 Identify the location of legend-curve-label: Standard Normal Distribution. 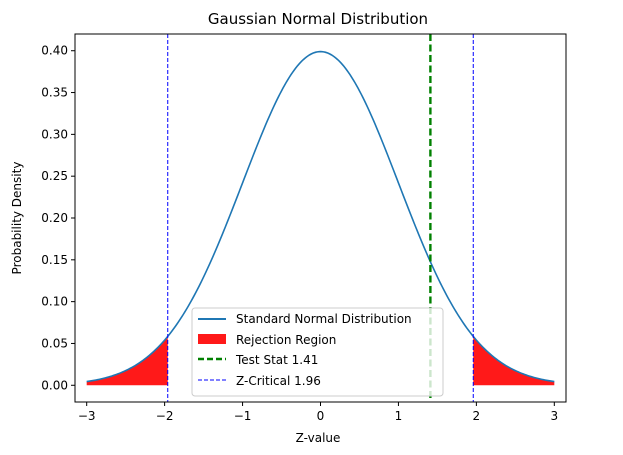
(324, 319).